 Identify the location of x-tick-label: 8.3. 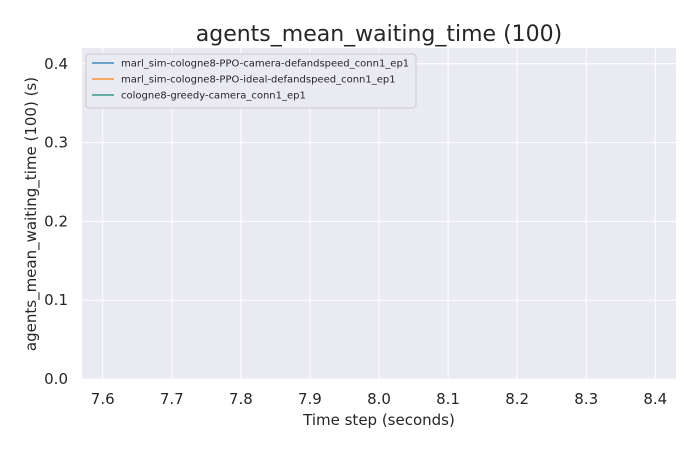
(586, 399).